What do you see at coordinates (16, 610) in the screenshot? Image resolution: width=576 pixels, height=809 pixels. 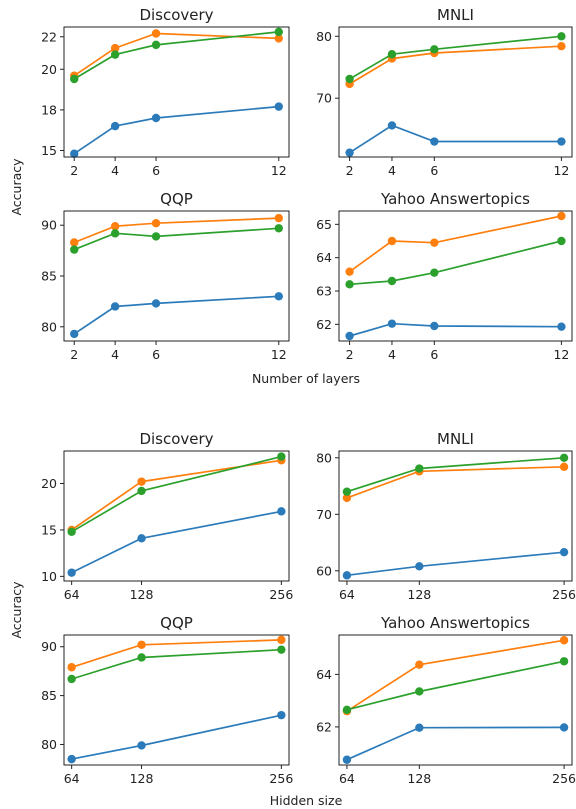 I see `y-axis-label-bottom: Accuracy` at bounding box center [16, 610].